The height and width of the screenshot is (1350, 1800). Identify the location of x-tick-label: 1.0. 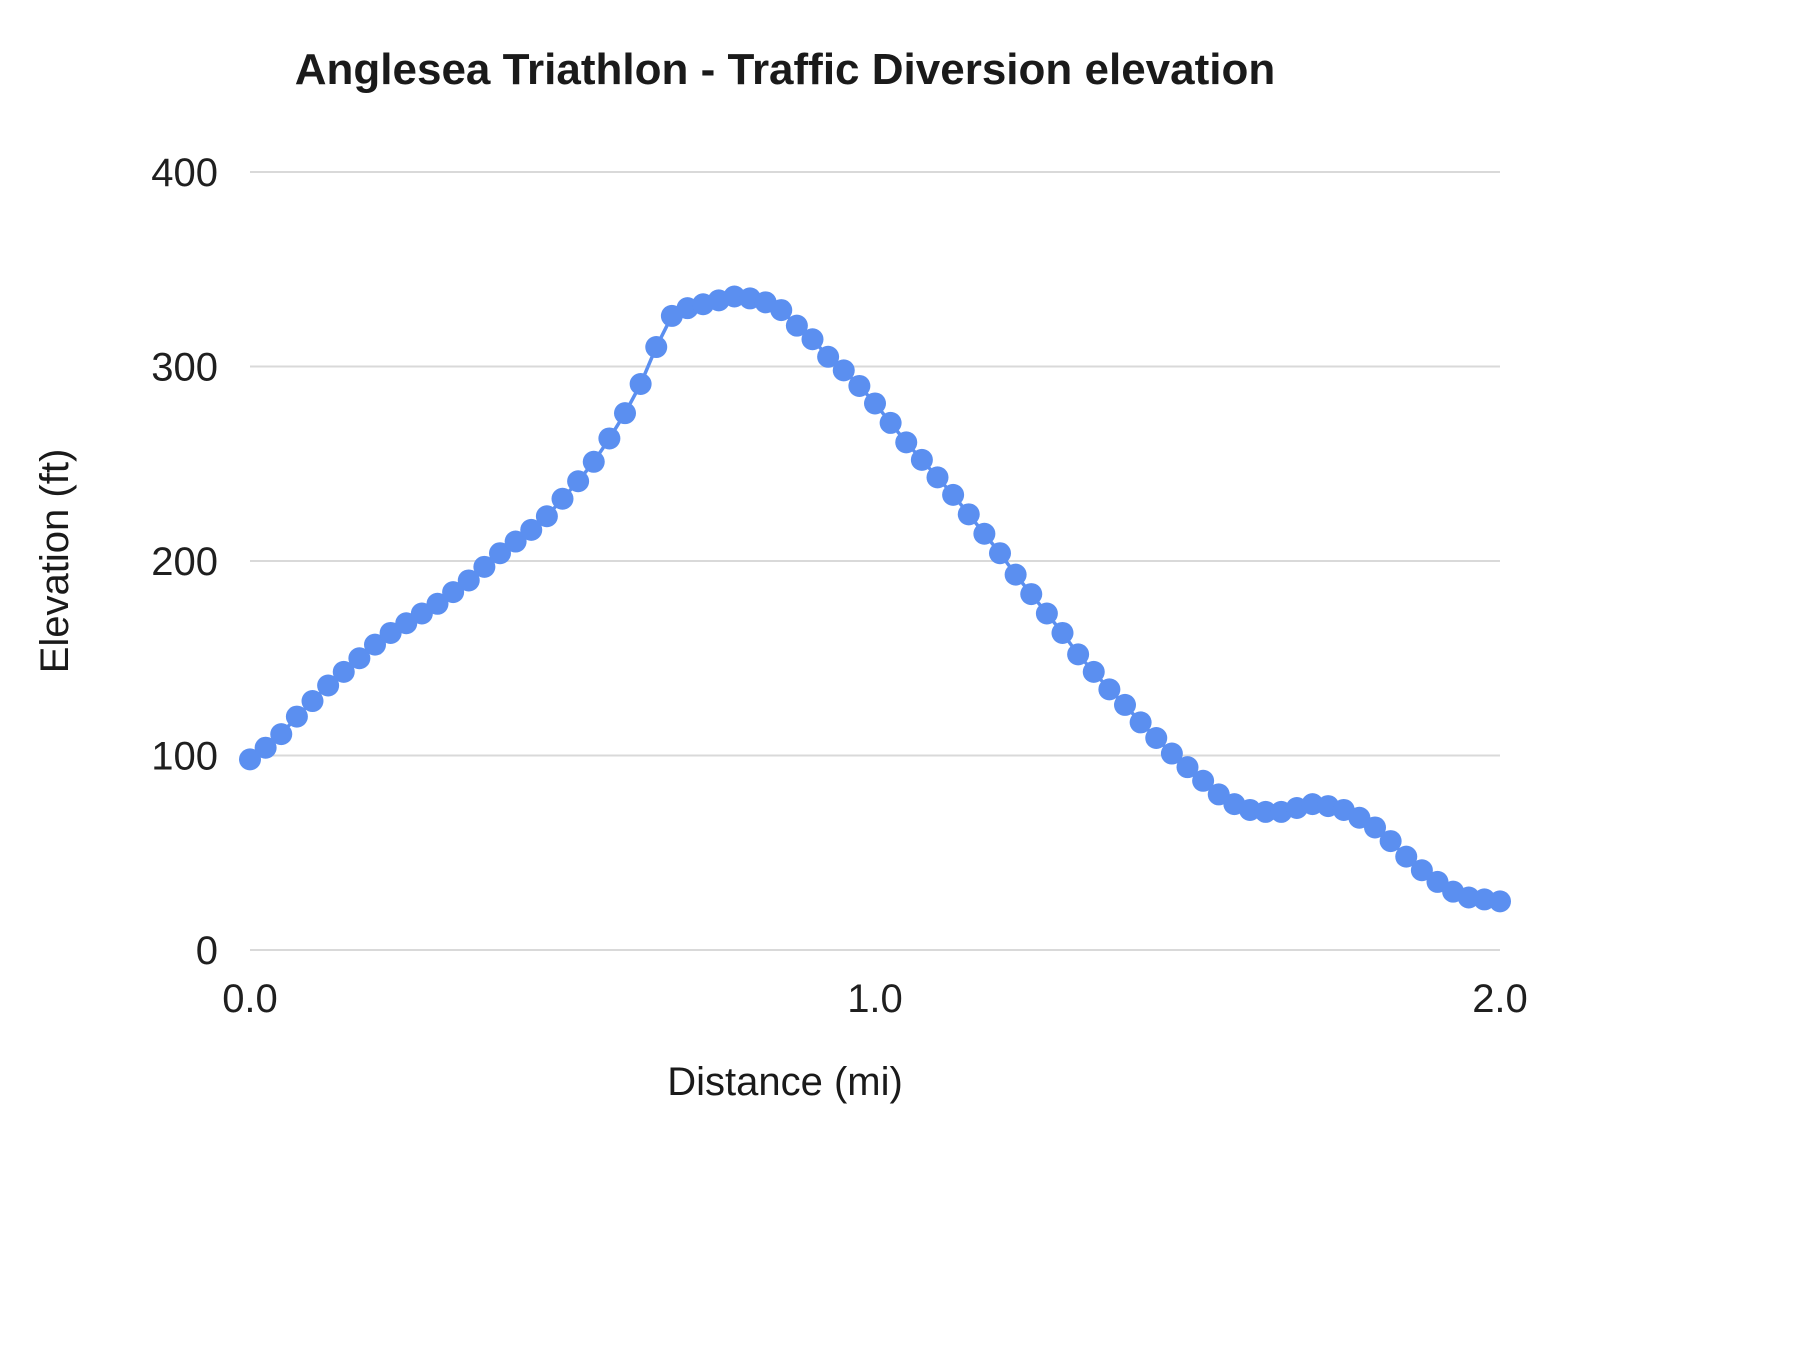
(875, 999).